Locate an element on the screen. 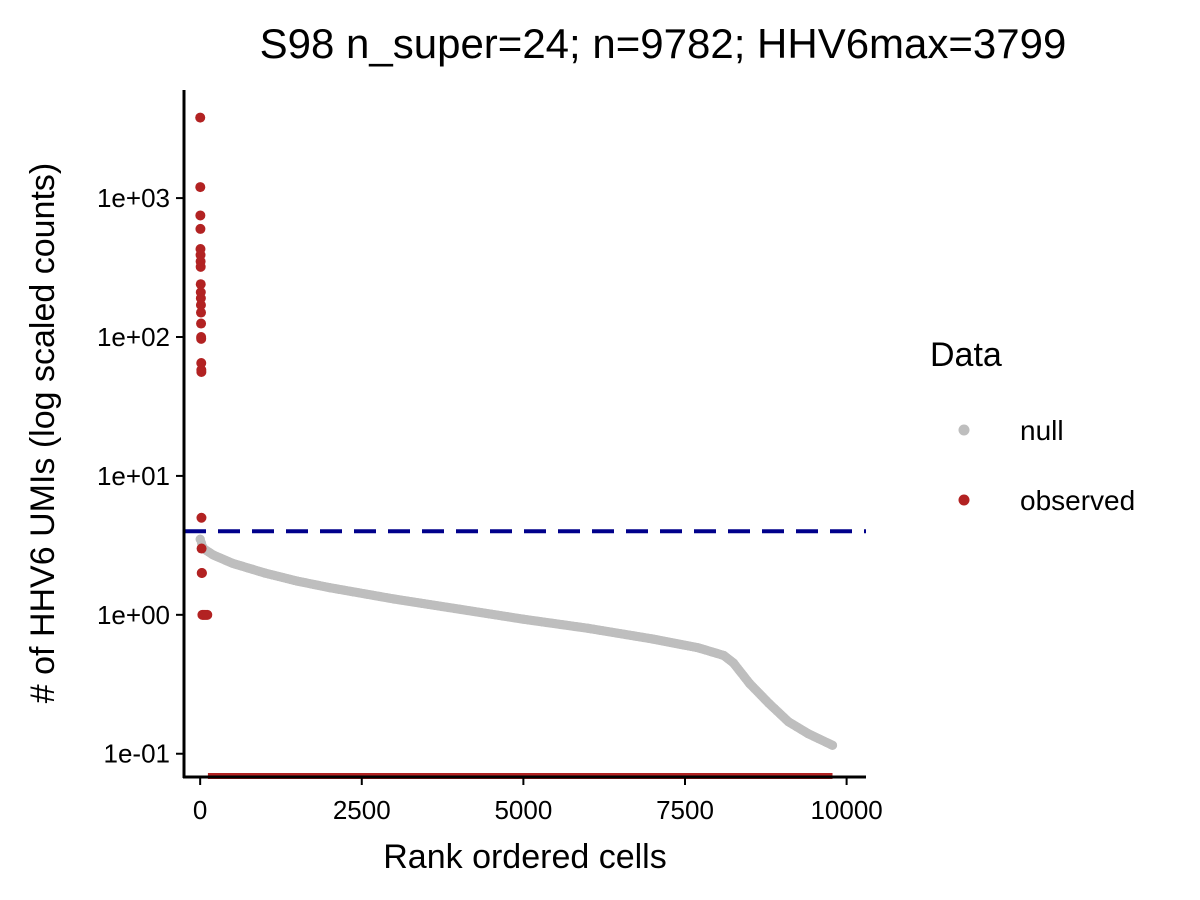 This screenshot has width=1200, height=900. legend-marker-null is located at coordinates (964, 430).